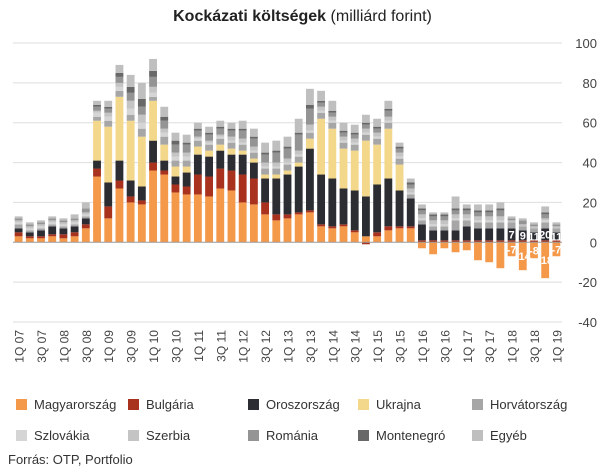  Describe the element at coordinates (159, 435) in the screenshot. I see `legend-item-szerbia: Szerbia` at that location.